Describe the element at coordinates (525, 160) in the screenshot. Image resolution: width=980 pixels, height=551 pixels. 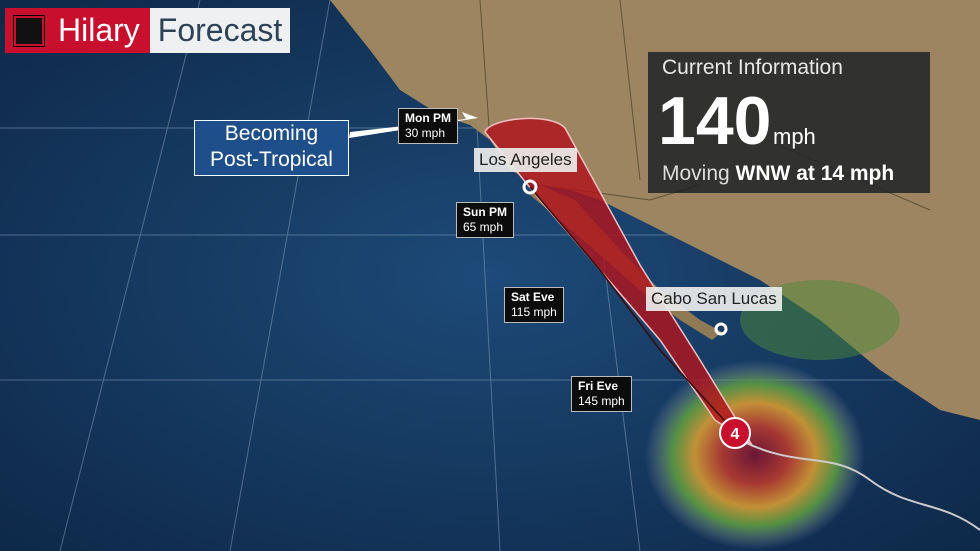
I see `city-los-angeles: Los Angeles` at that location.